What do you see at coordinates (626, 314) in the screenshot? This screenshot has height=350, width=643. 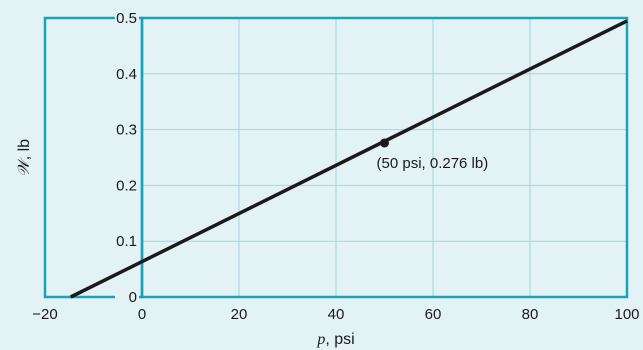 I see `x-tick-label: 100` at bounding box center [626, 314].